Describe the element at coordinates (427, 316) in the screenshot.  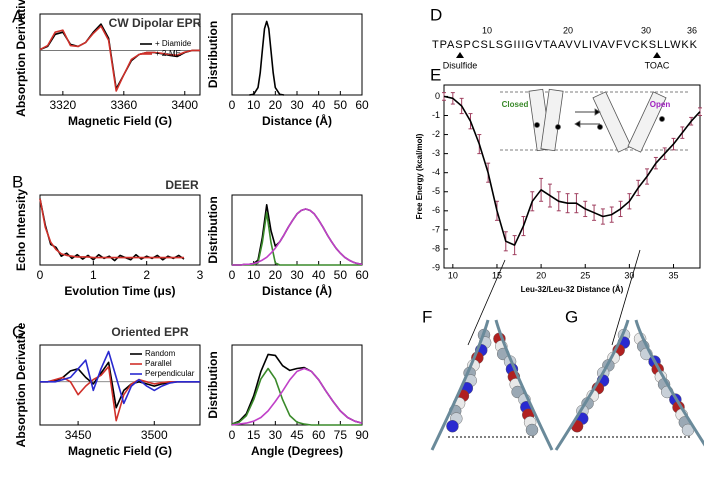
I see `panel-letter: F` at that location.